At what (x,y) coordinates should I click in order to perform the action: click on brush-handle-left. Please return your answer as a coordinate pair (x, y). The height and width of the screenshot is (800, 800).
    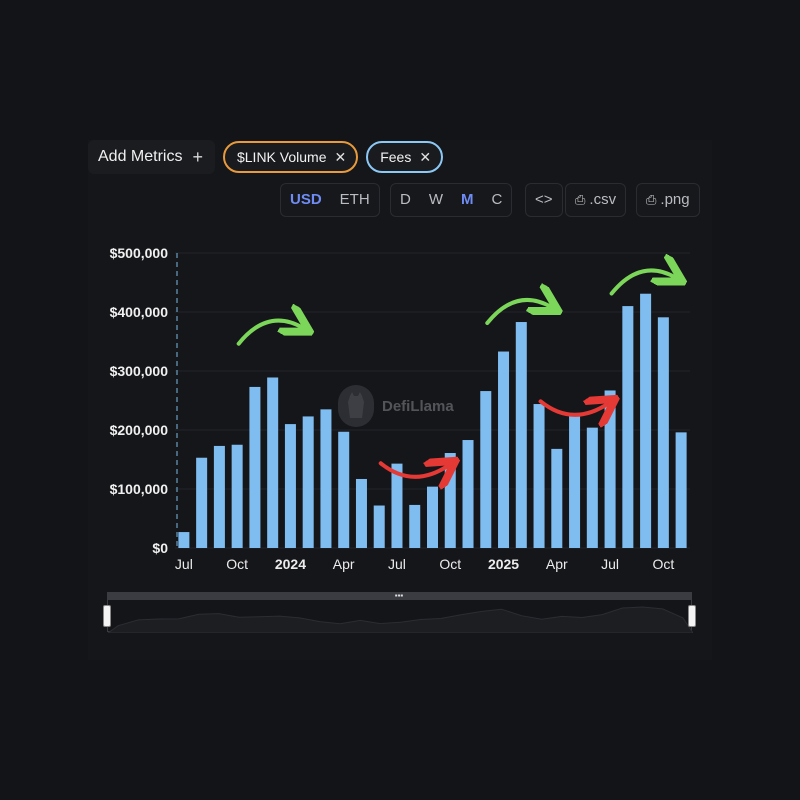
    Looking at the image, I should click on (107, 616).